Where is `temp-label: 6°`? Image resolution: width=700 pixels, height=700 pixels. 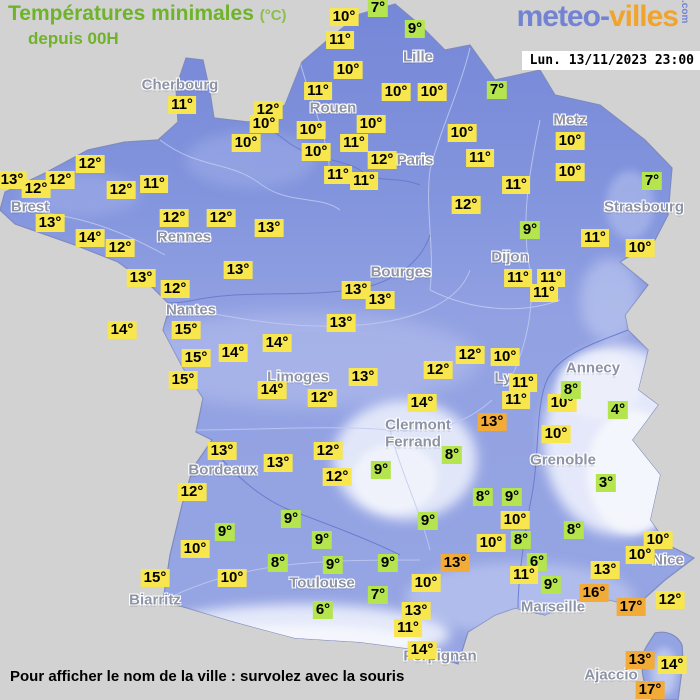 temp-label: 6° is located at coordinates (323, 610).